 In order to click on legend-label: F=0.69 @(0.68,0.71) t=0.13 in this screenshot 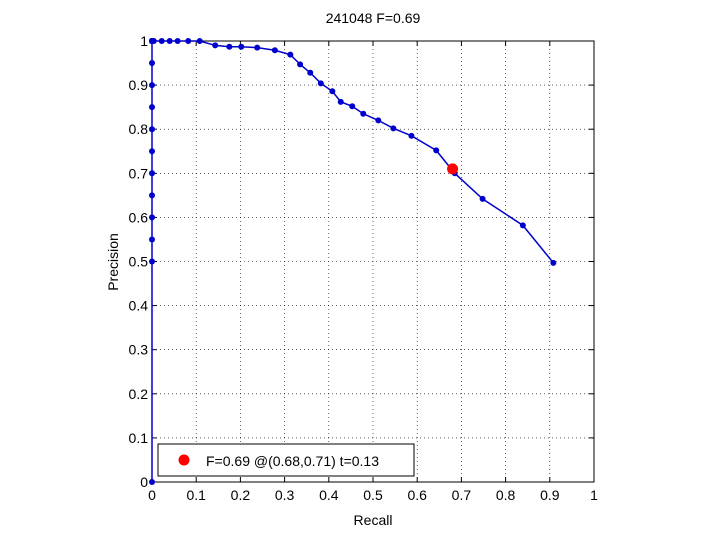, I will do `click(292, 461)`.